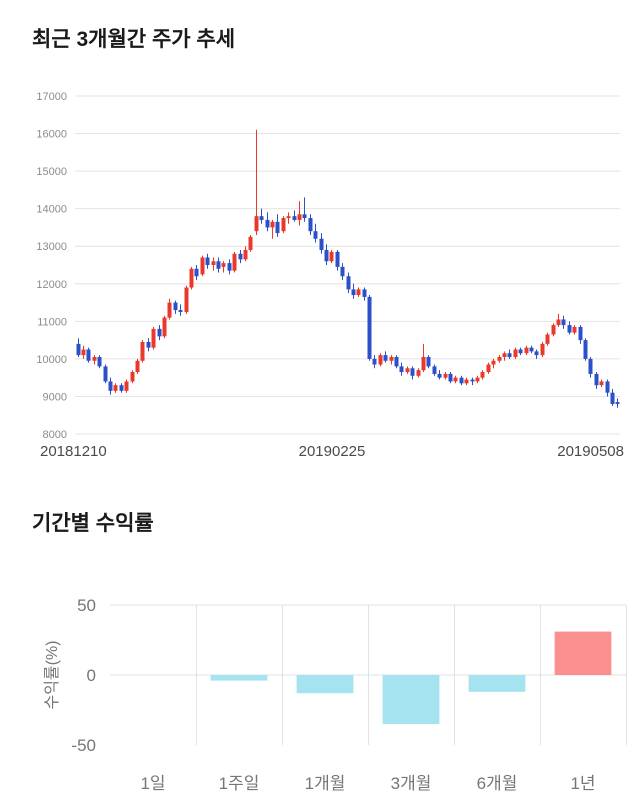 The width and height of the screenshot is (640, 810). What do you see at coordinates (51, 210) in the screenshot?
I see `svg-text: 14000` at bounding box center [51, 210].